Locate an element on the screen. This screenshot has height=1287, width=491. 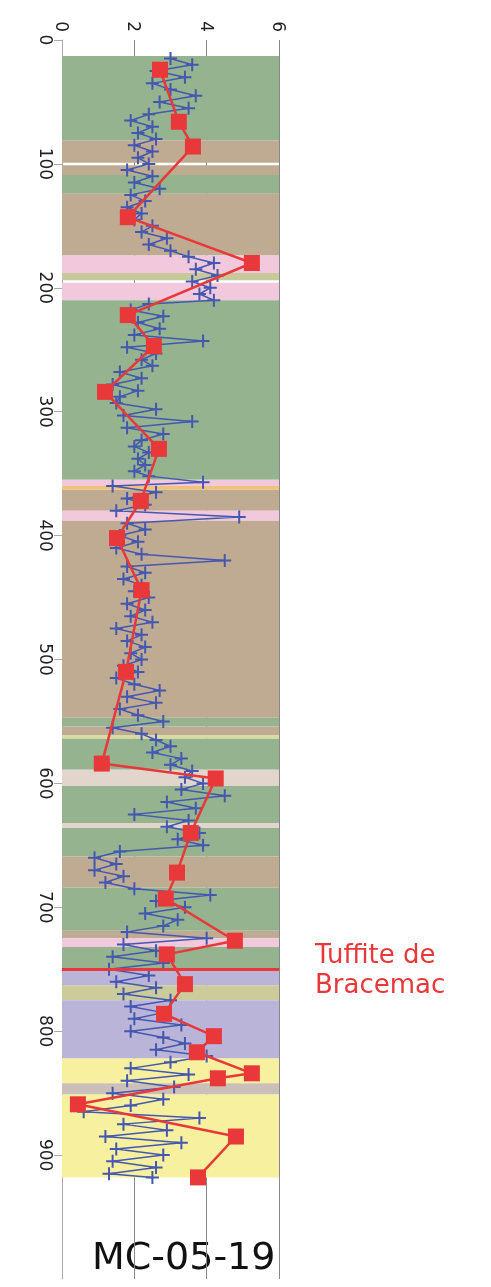
y-tick-label: 500 is located at coordinates (45, 659).